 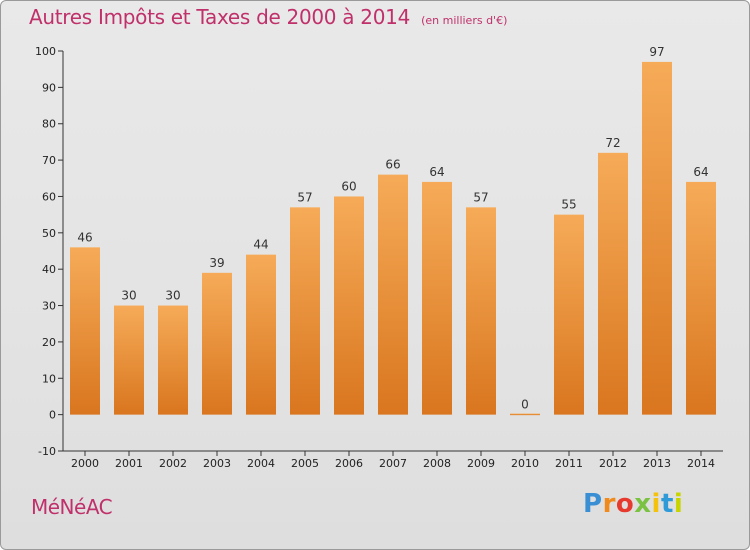 I want to click on y-tick-label: 60, so click(x=49, y=196).